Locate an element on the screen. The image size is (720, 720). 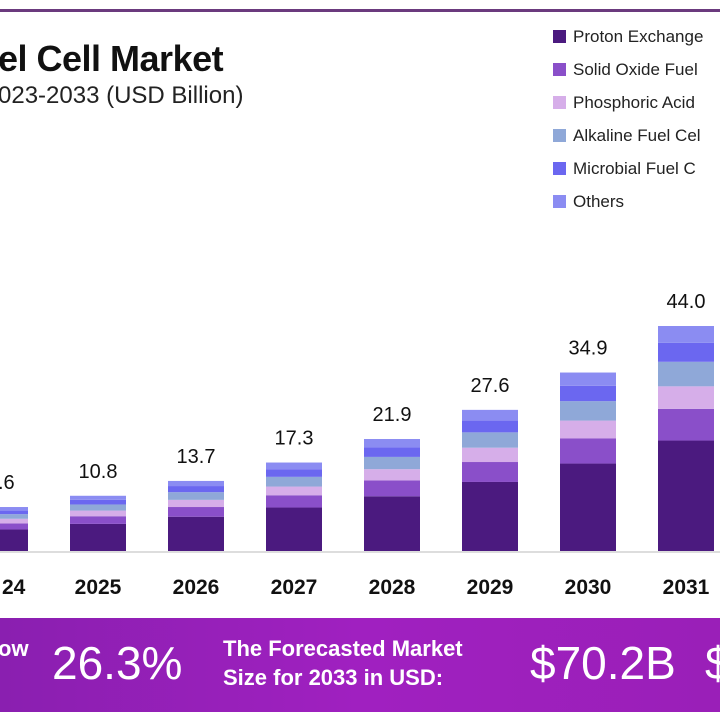
legend-item: Solid Oxide Fuel is located at coordinates (628, 69).